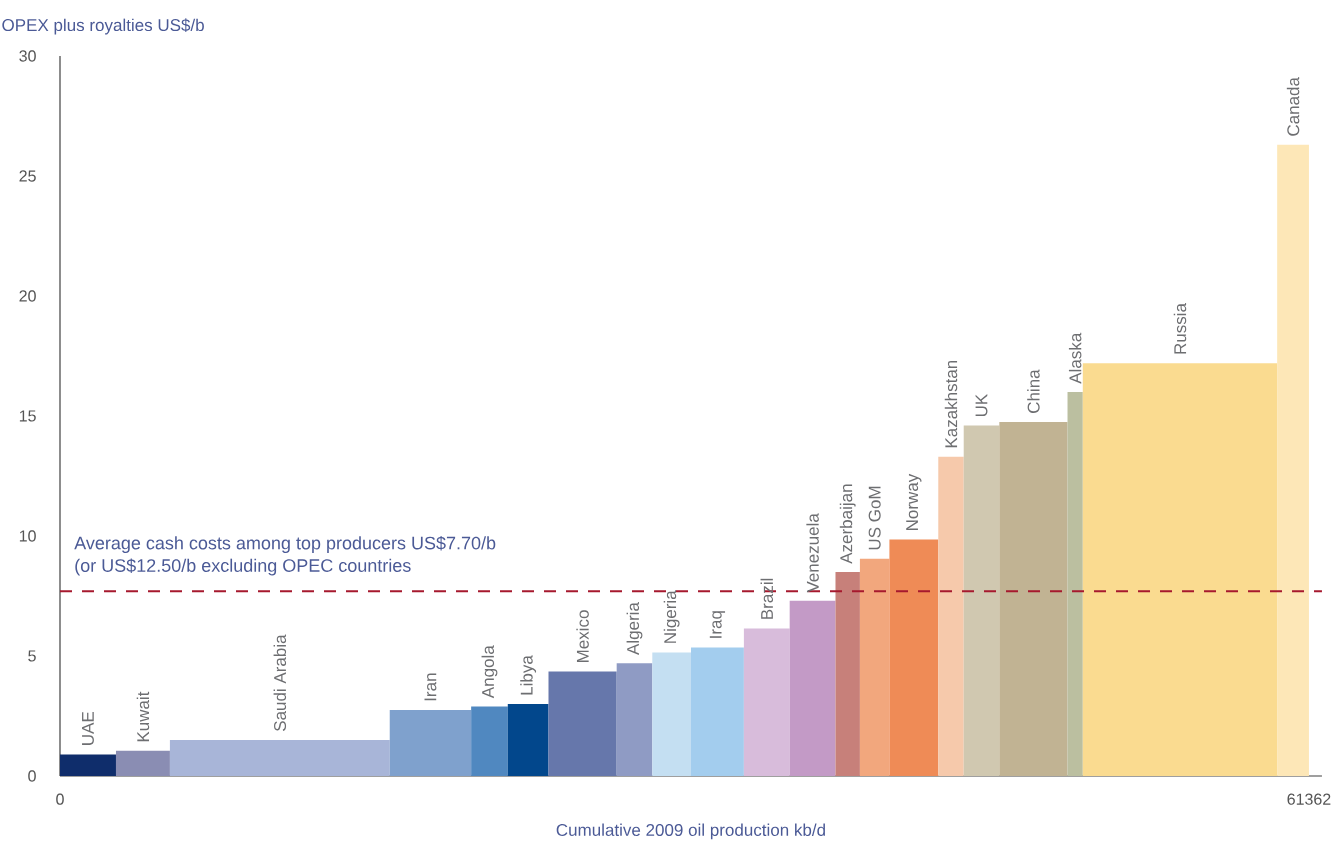  What do you see at coordinates (32, 776) in the screenshot?
I see `y-tick-label: 0` at bounding box center [32, 776].